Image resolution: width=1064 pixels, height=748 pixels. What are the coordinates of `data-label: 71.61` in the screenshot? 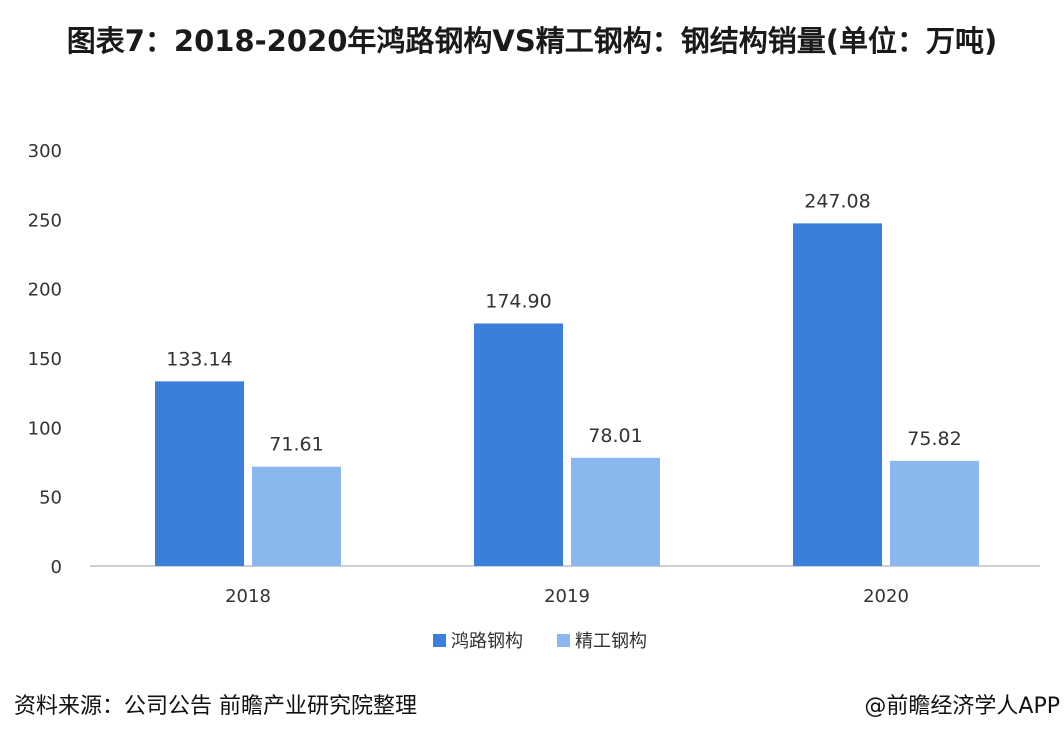 It's located at (296, 445).